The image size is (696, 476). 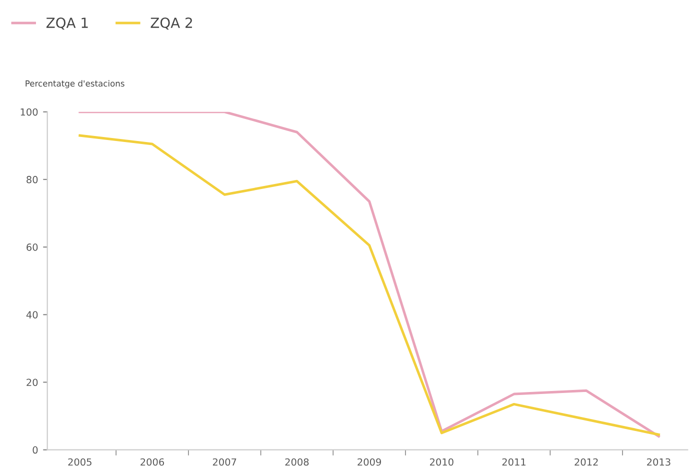 What do you see at coordinates (224, 462) in the screenshot?
I see `x-tick-label: 2007` at bounding box center [224, 462].